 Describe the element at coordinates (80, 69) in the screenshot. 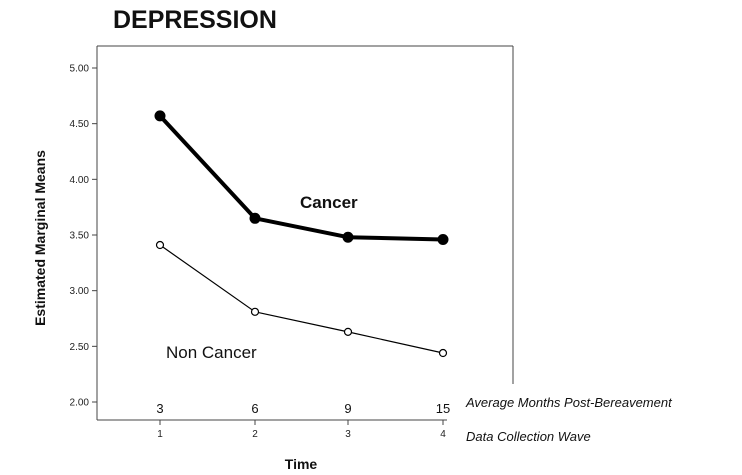

I see `y-tick-label: 5.00` at that location.